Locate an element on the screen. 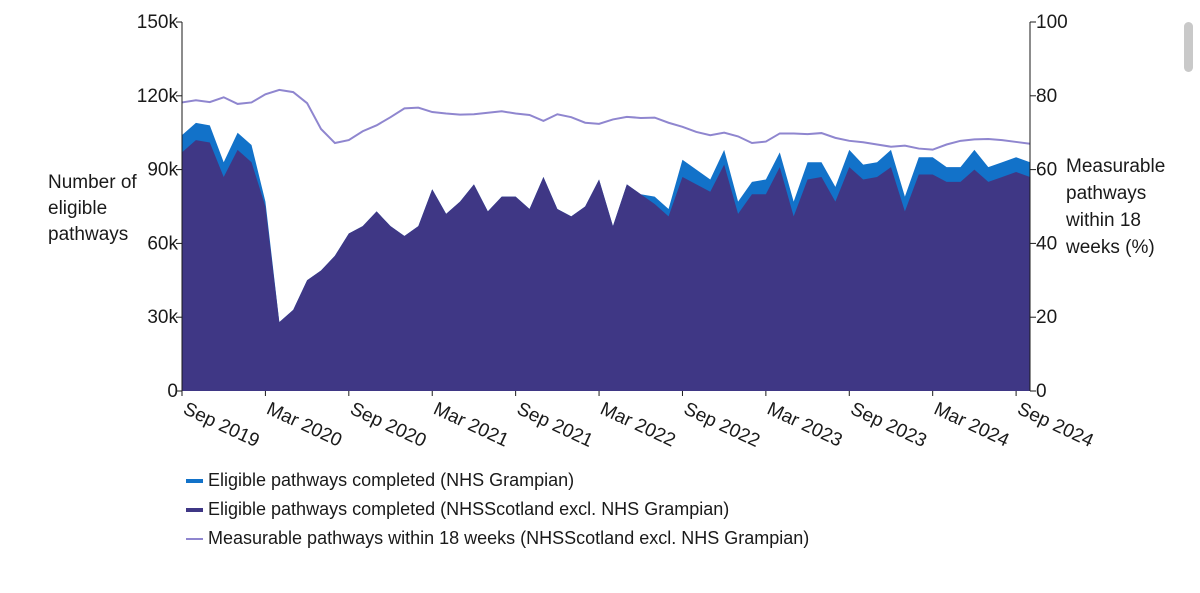 The width and height of the screenshot is (1200, 593). right-tick-label: 20 is located at coordinates (1046, 317).